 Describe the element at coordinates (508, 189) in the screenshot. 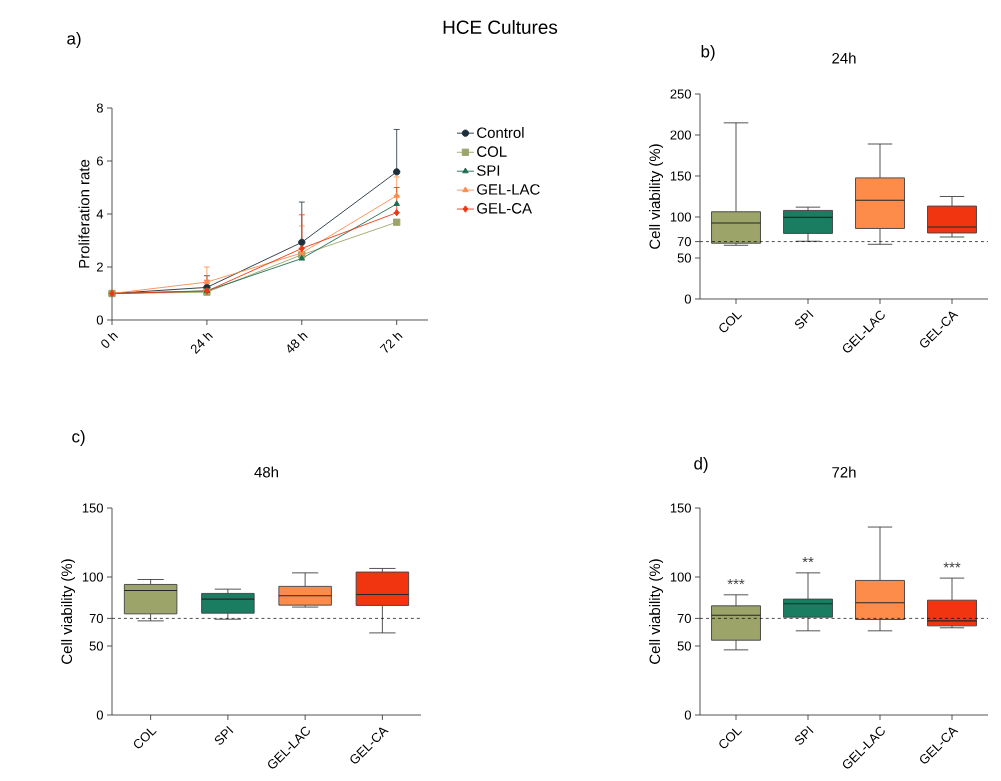

I see `legend-label: GEL-LAC` at that location.